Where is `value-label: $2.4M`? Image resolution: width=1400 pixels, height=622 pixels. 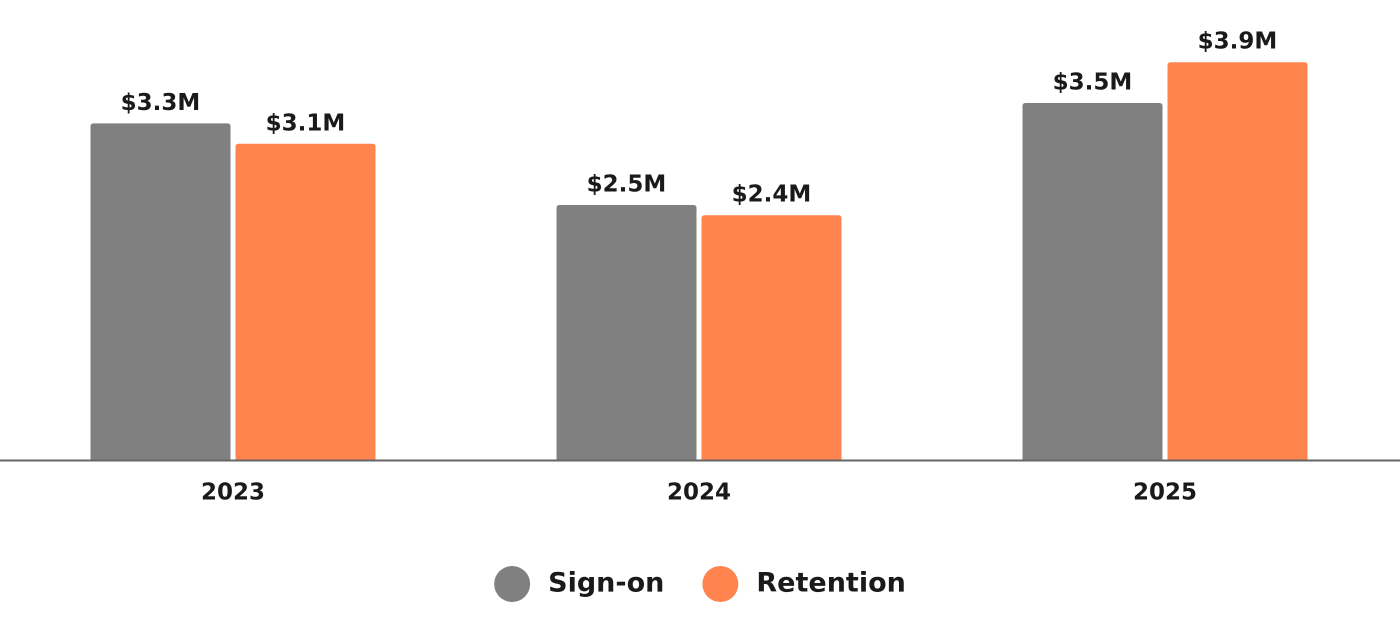
value-label: $2.4M is located at coordinates (772, 195).